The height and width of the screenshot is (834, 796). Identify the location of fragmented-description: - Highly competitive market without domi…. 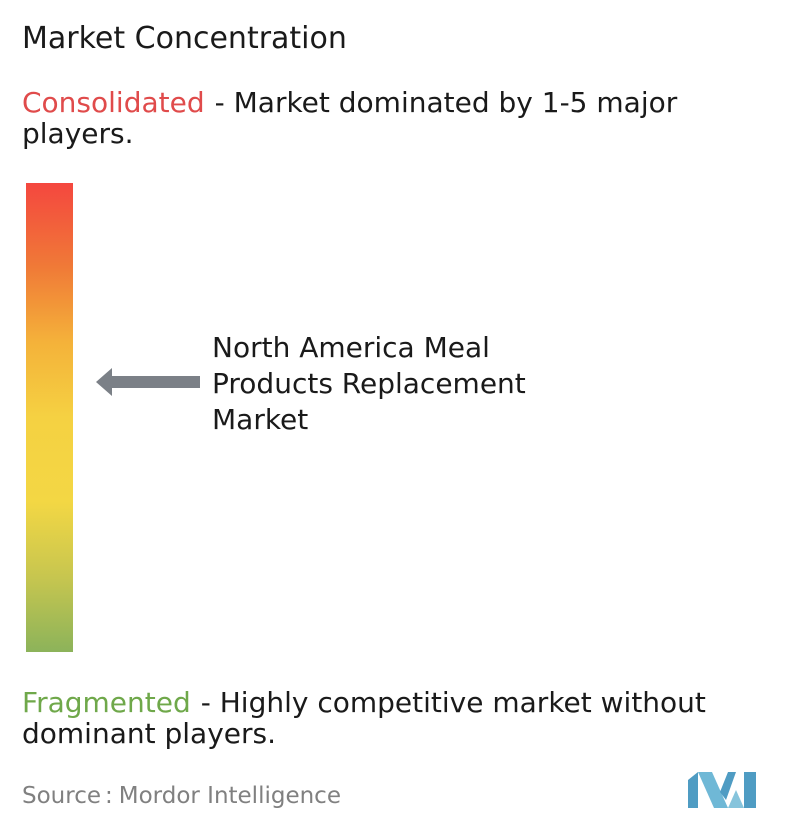
(364, 718).